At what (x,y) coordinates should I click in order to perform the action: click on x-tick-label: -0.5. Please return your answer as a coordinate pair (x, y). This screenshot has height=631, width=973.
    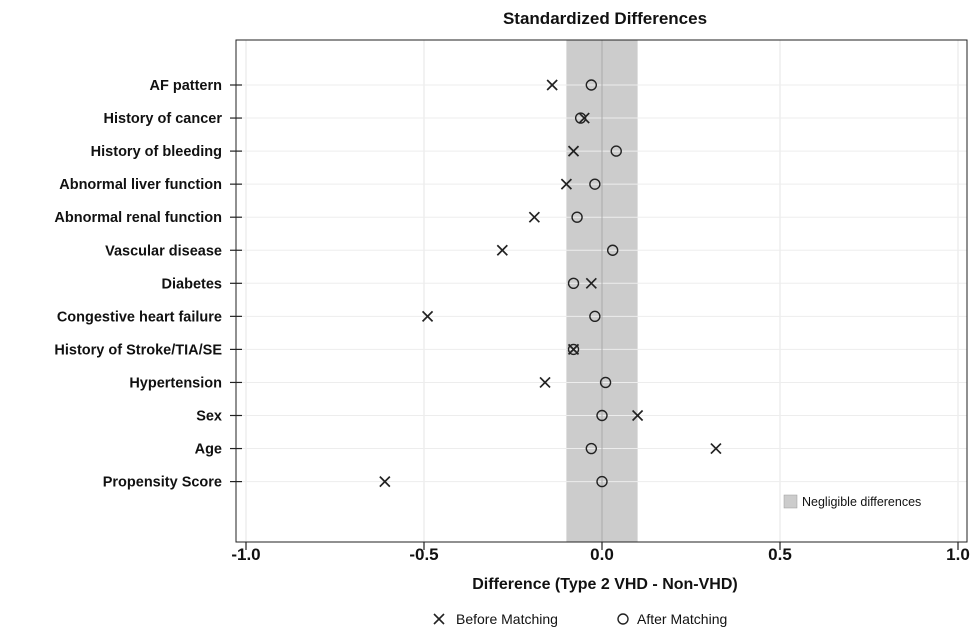
    Looking at the image, I should click on (423, 554).